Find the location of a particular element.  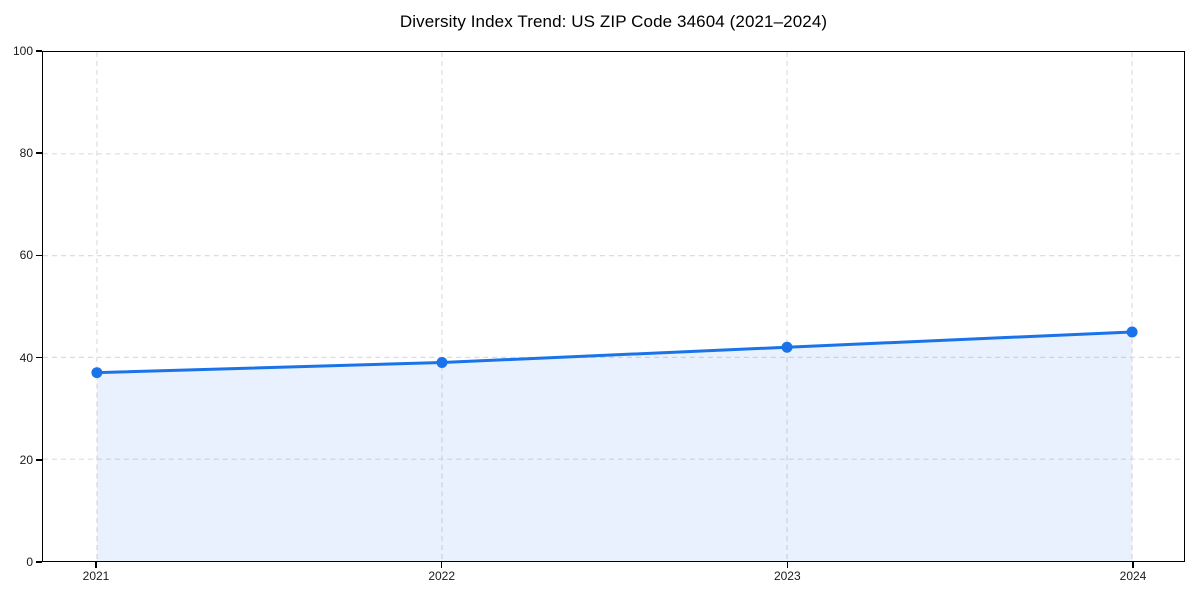

x-axis-tick-label: 2021 is located at coordinates (96, 576).